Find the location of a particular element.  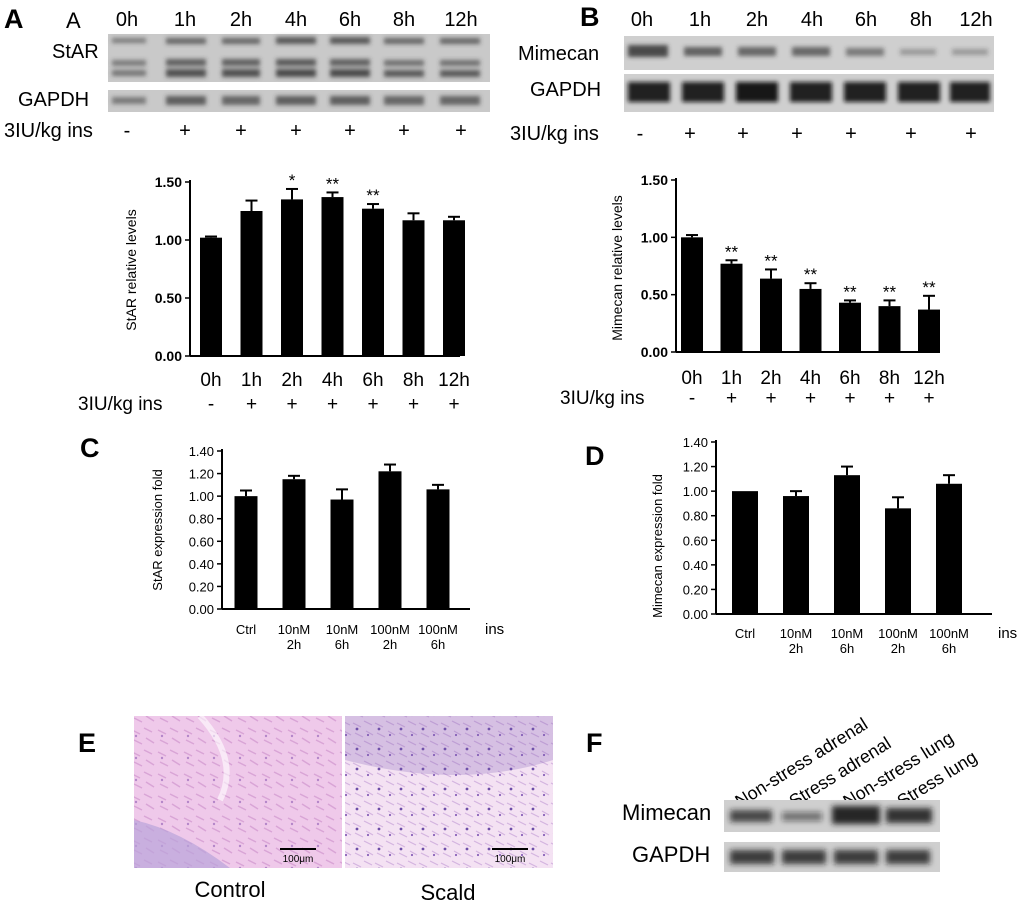

panel-letter-d: D is located at coordinates (595, 456).